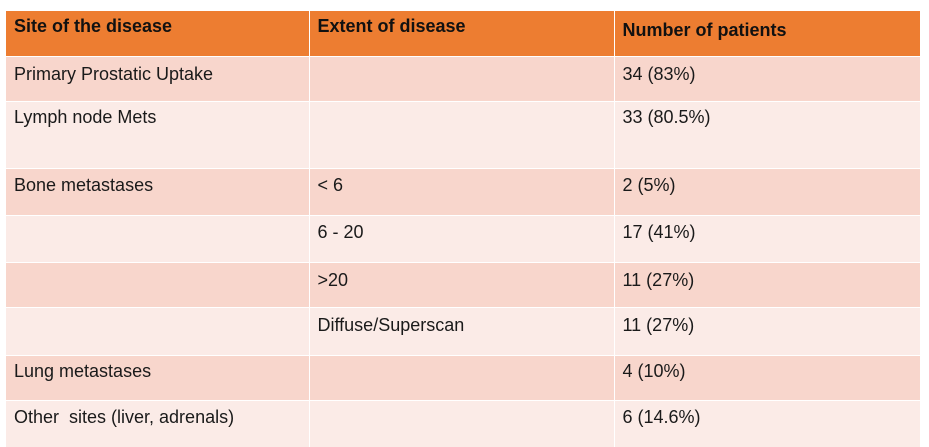 The height and width of the screenshot is (447, 929). I want to click on cell-patients: 2 (5%), so click(767, 192).